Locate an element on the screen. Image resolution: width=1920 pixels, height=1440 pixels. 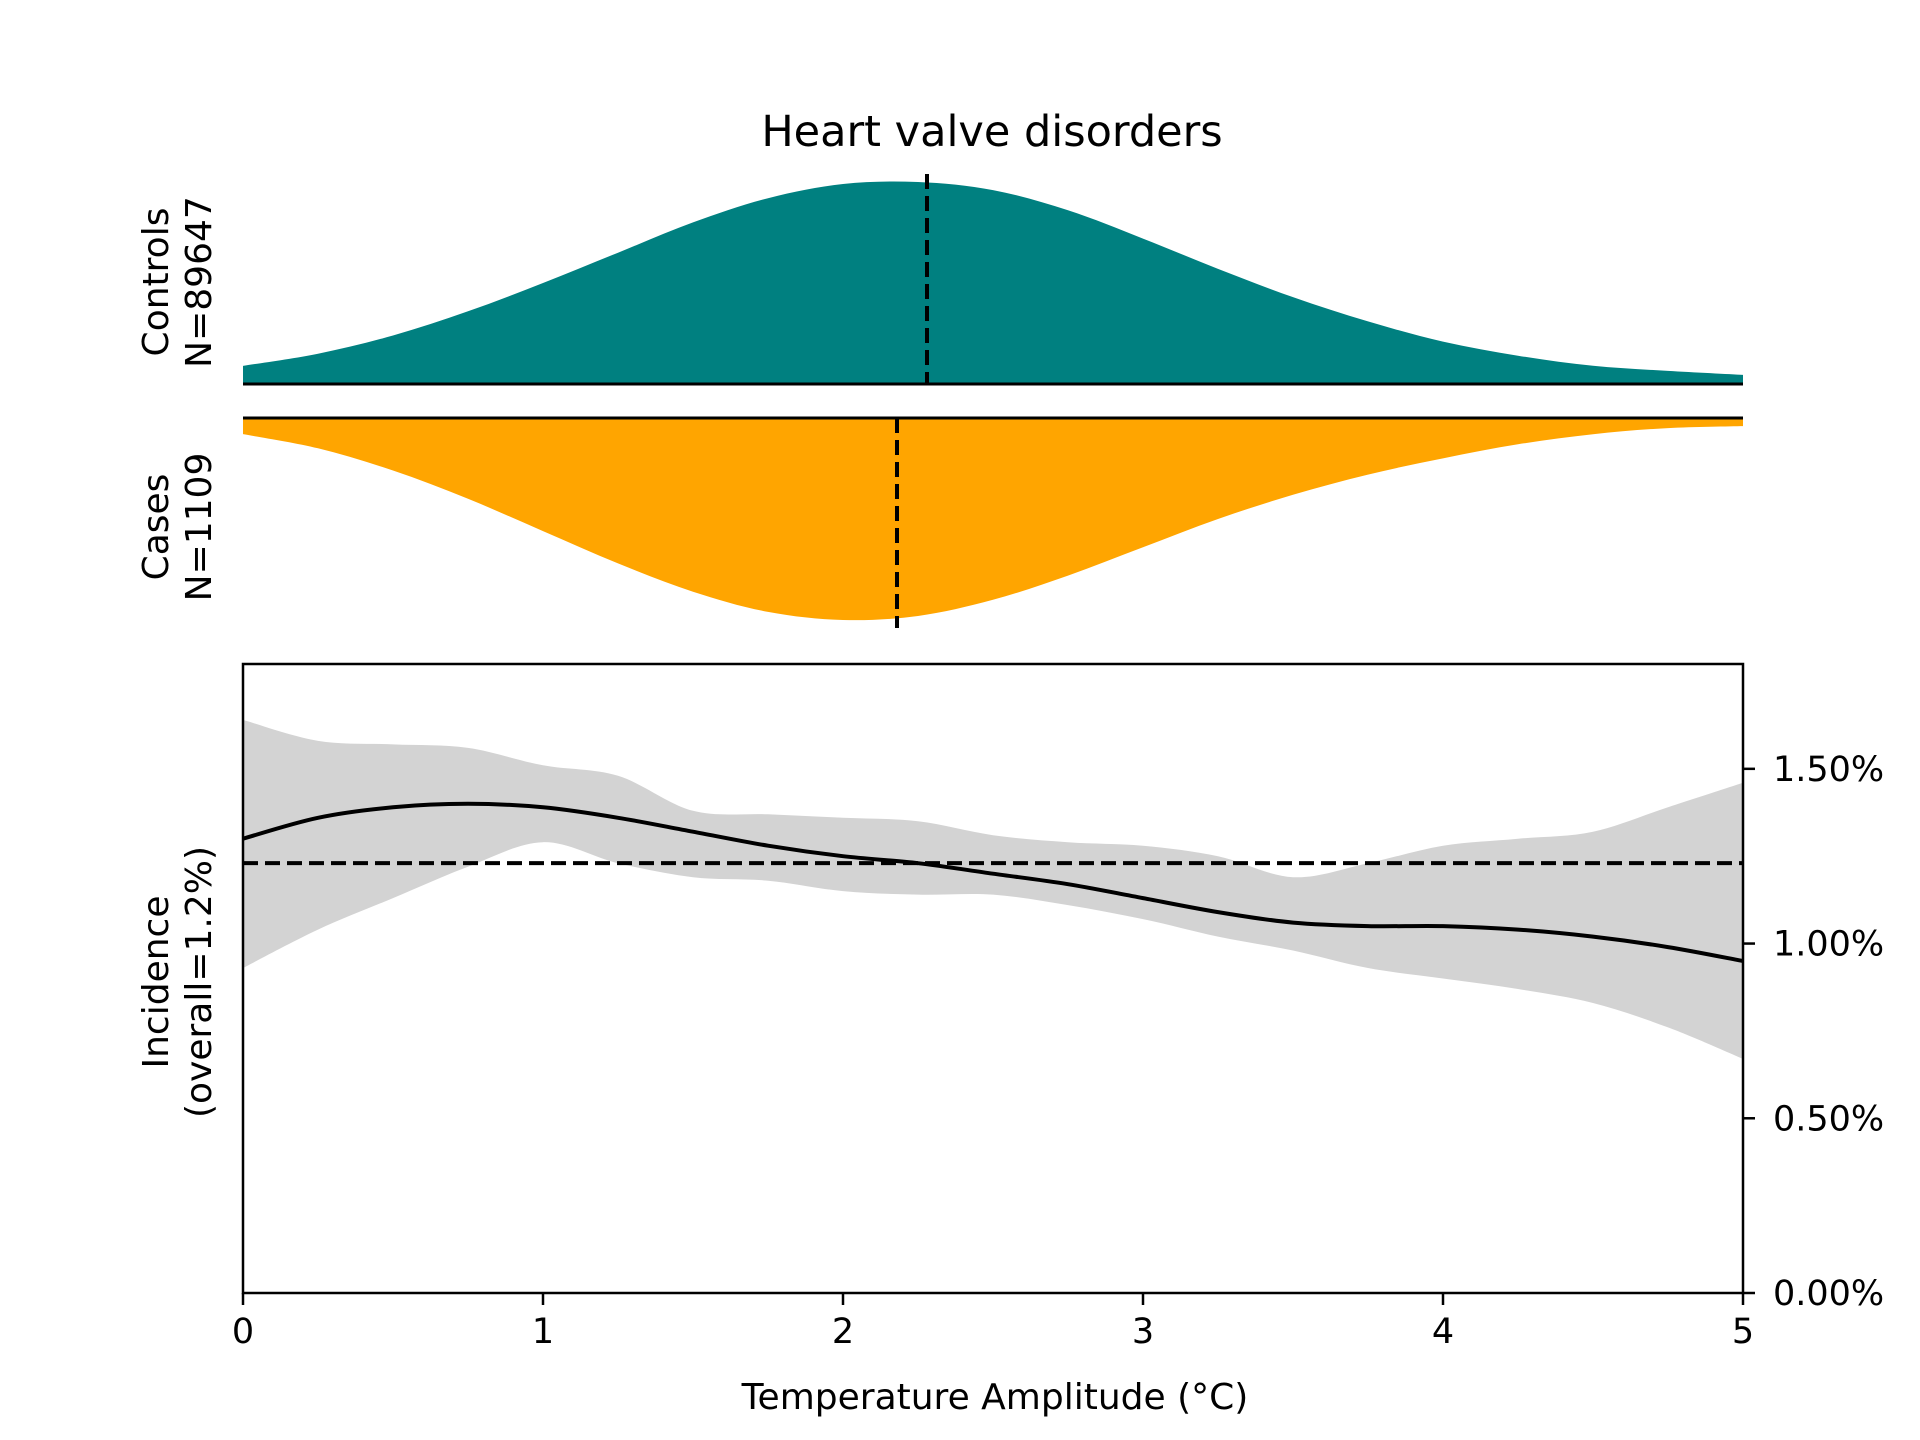
chart-title: Heart valve disorders is located at coordinates (991, 132).